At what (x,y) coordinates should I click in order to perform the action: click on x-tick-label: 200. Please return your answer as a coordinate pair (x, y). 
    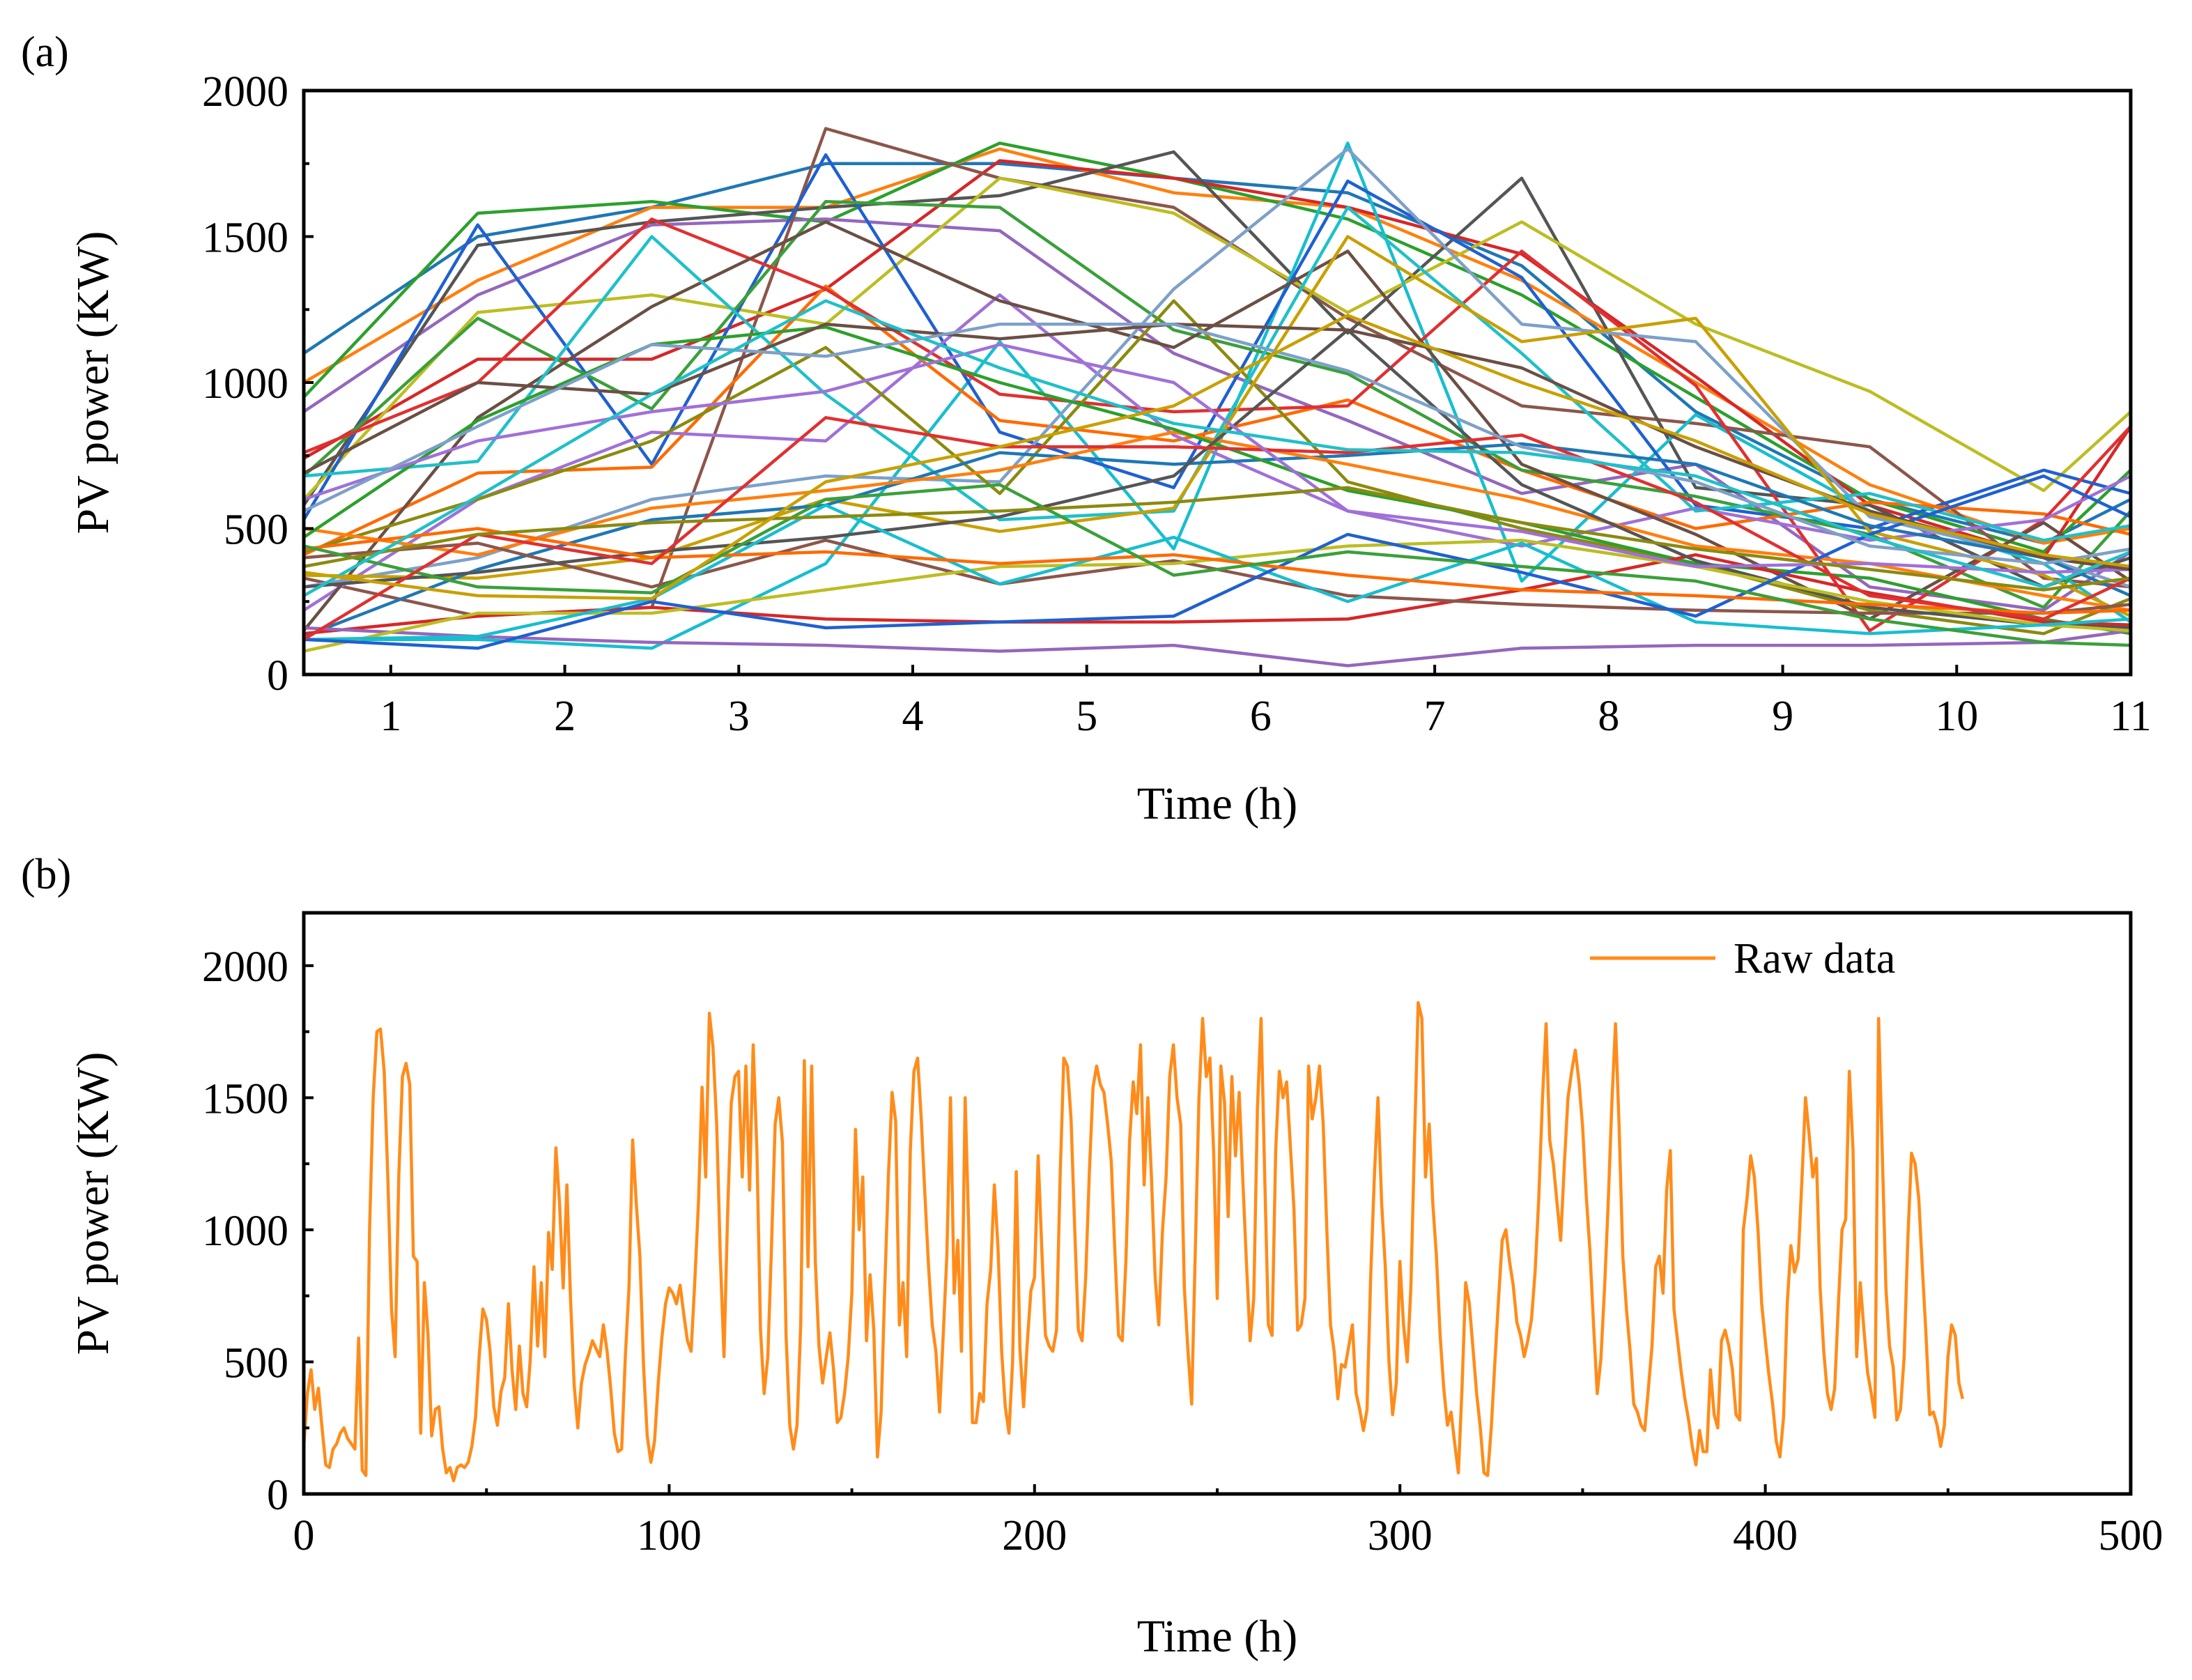
    Looking at the image, I should click on (1034, 1535).